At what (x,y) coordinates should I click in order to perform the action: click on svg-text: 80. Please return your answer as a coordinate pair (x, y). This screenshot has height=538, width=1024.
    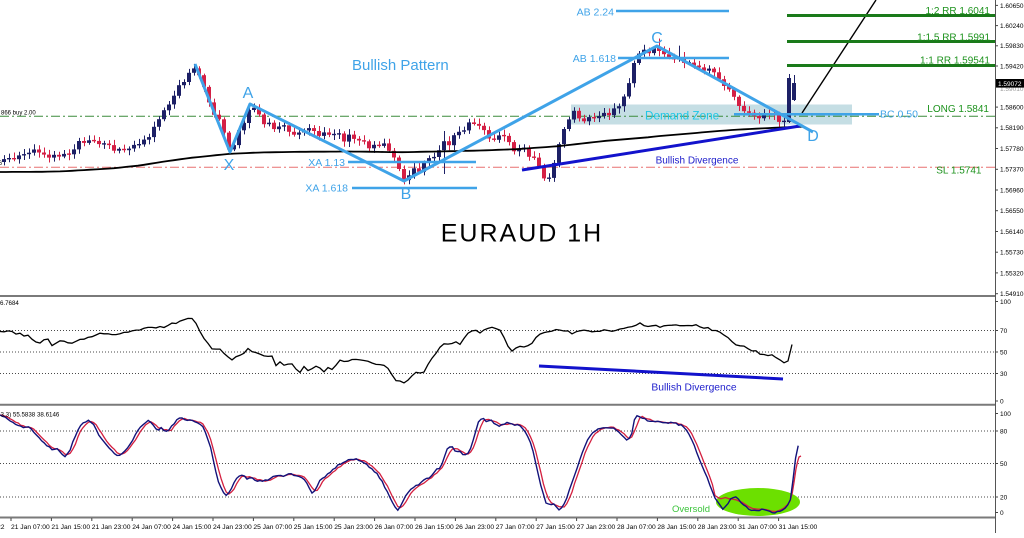
    Looking at the image, I should click on (1004, 431).